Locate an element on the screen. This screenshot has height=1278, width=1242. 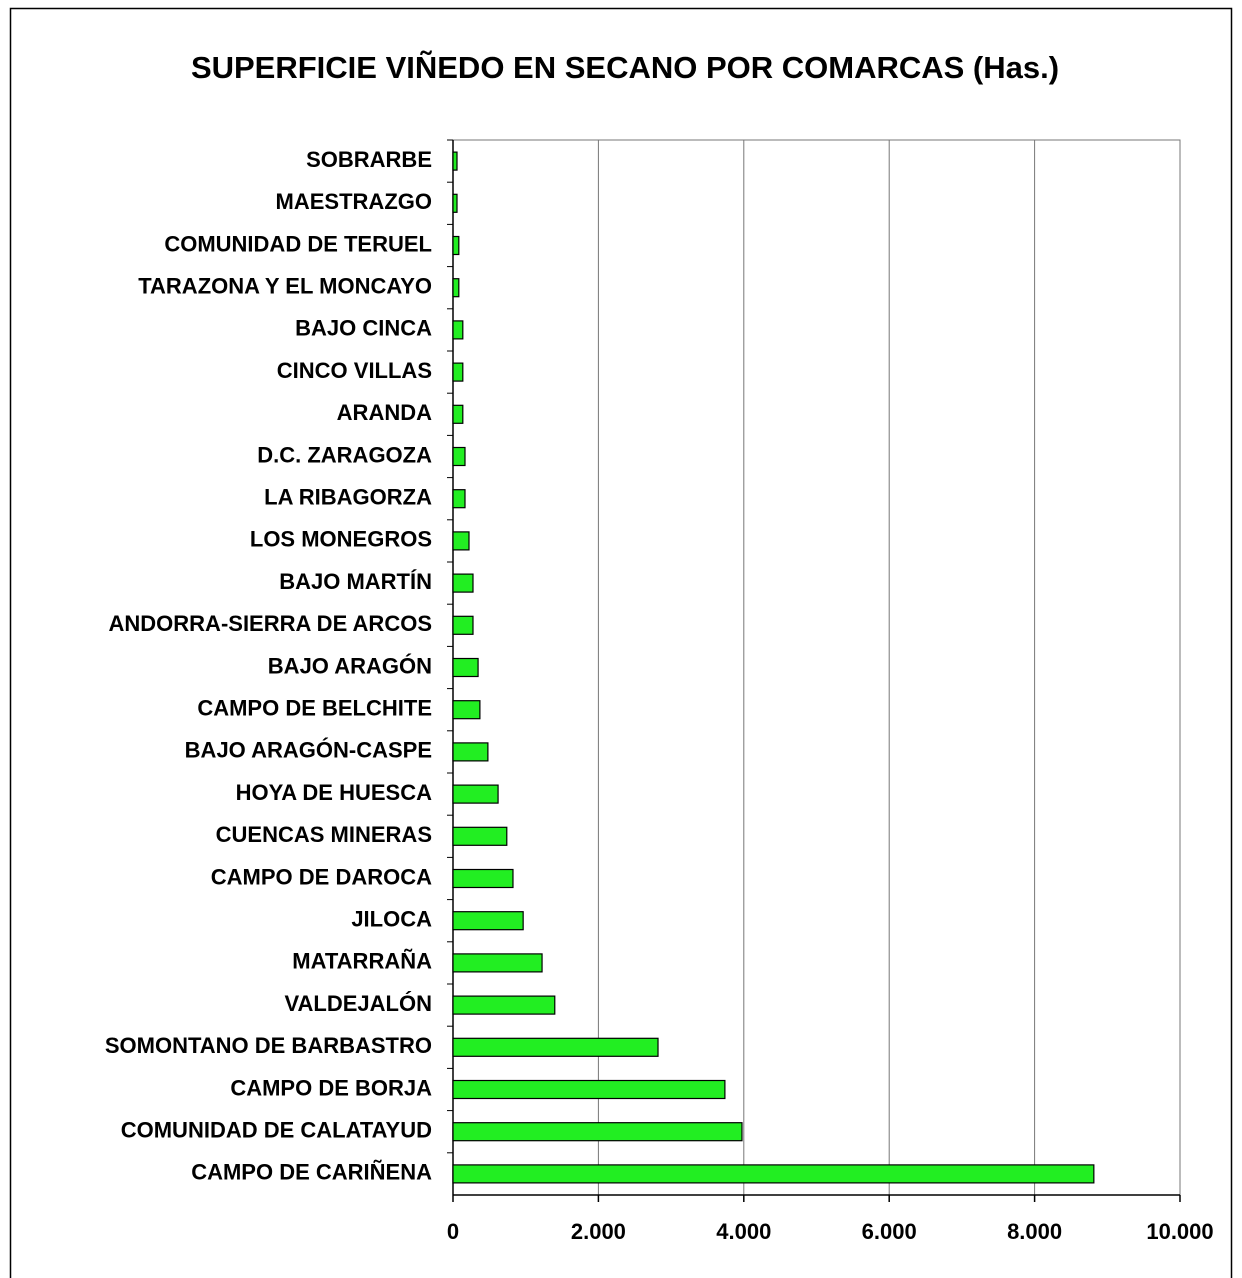
y-tick-label: CAMPO DE CARIÑENA is located at coordinates (311, 1172).